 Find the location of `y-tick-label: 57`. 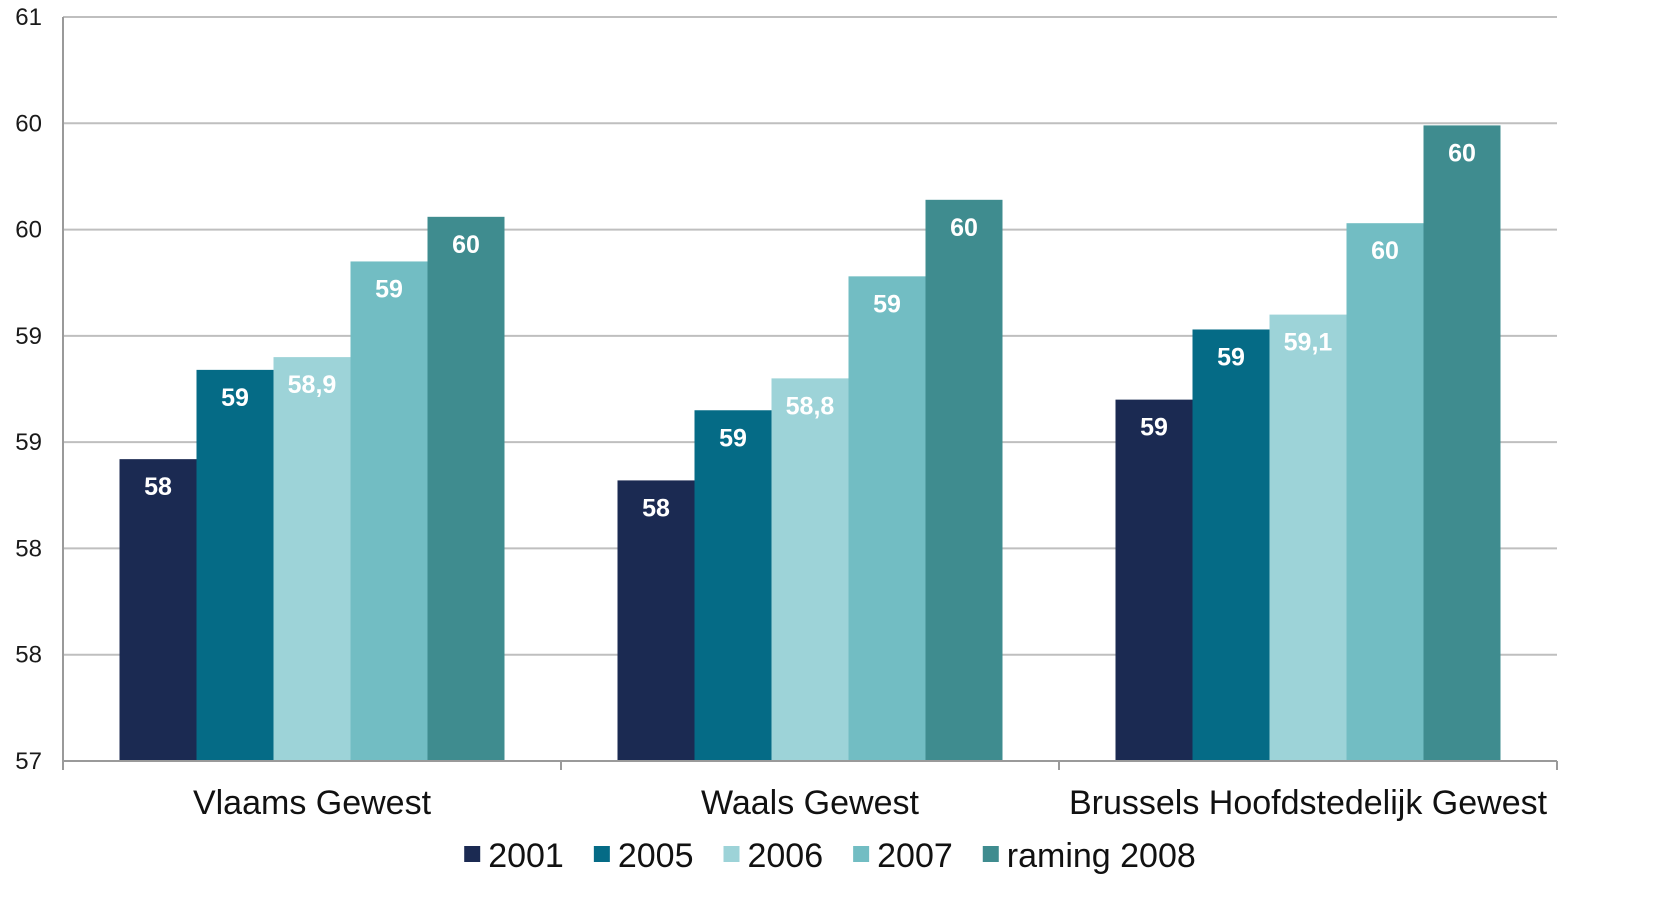

y-tick-label: 57 is located at coordinates (28, 761).